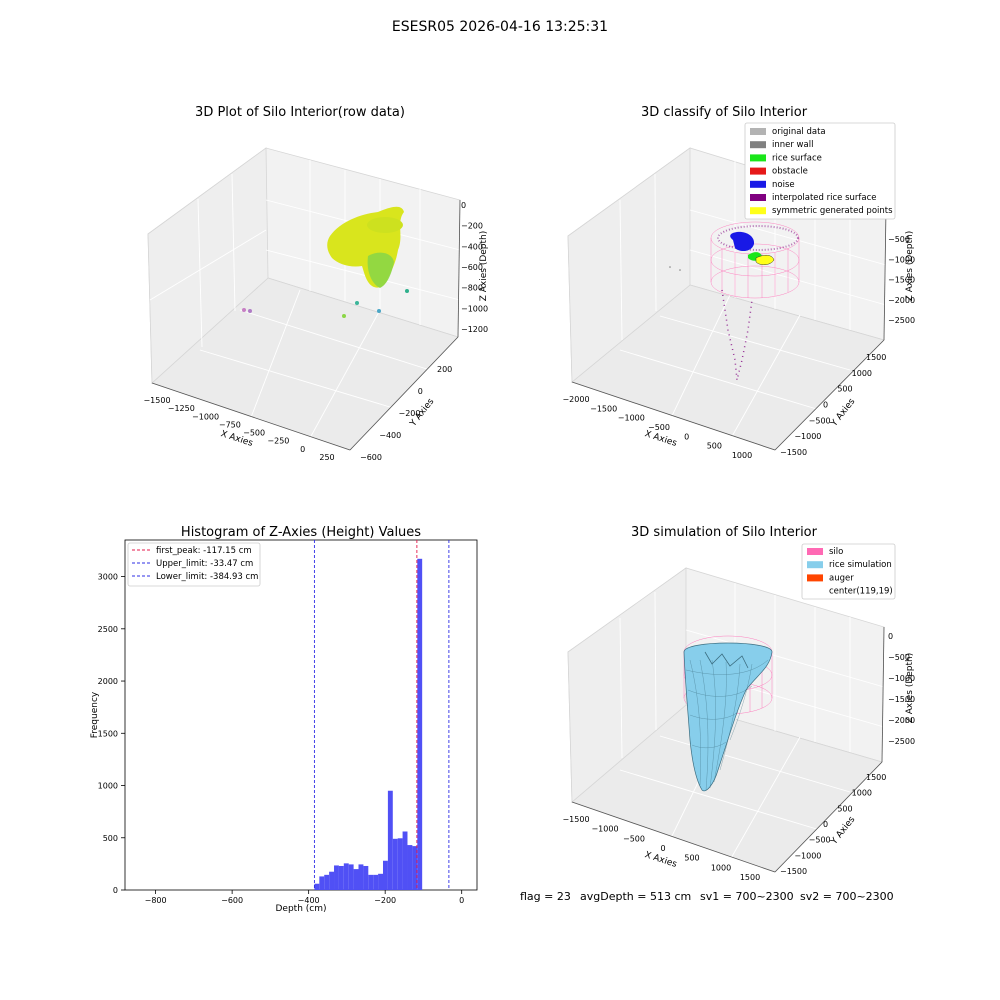 The width and height of the screenshot is (1000, 1000). I want to click on histogram-yticks: 0 500 1000 1500 2000 2500 3000, so click(111, 734).